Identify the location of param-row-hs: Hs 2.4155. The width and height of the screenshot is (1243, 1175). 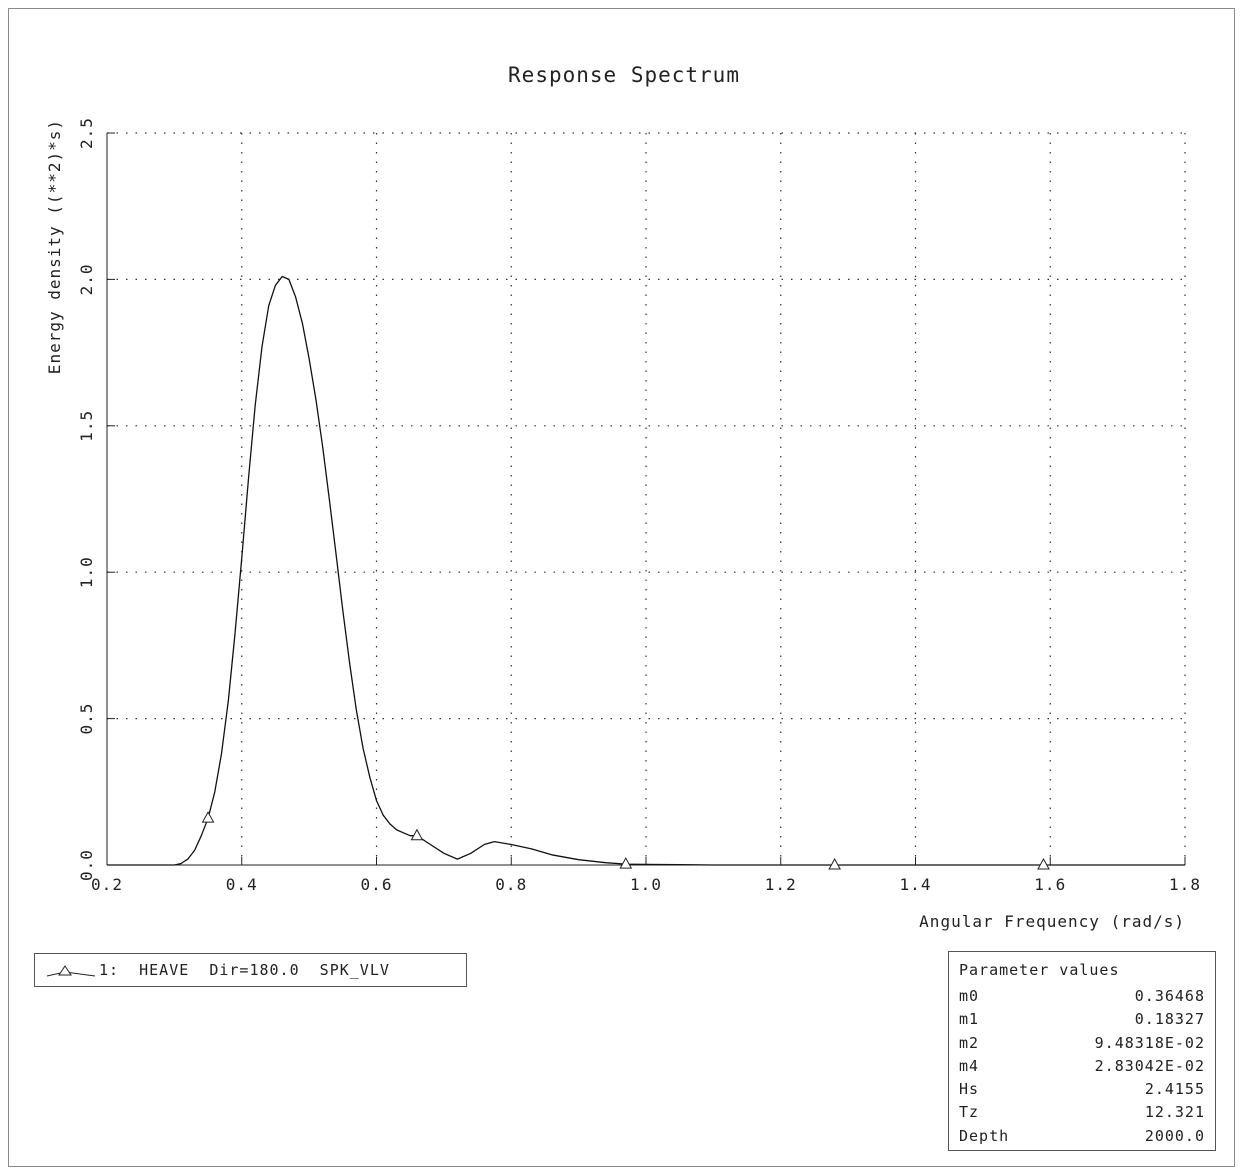
(1082, 1089).